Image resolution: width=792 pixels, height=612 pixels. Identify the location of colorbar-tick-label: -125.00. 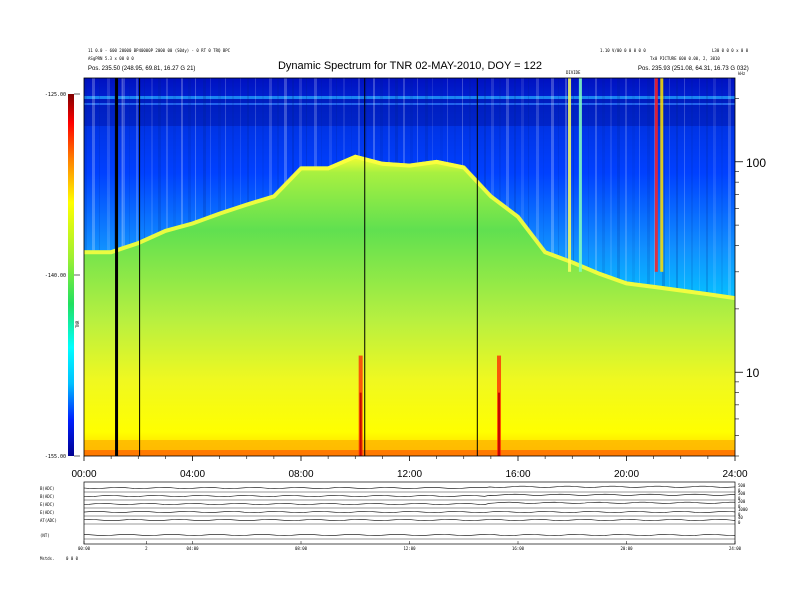
(55, 95).